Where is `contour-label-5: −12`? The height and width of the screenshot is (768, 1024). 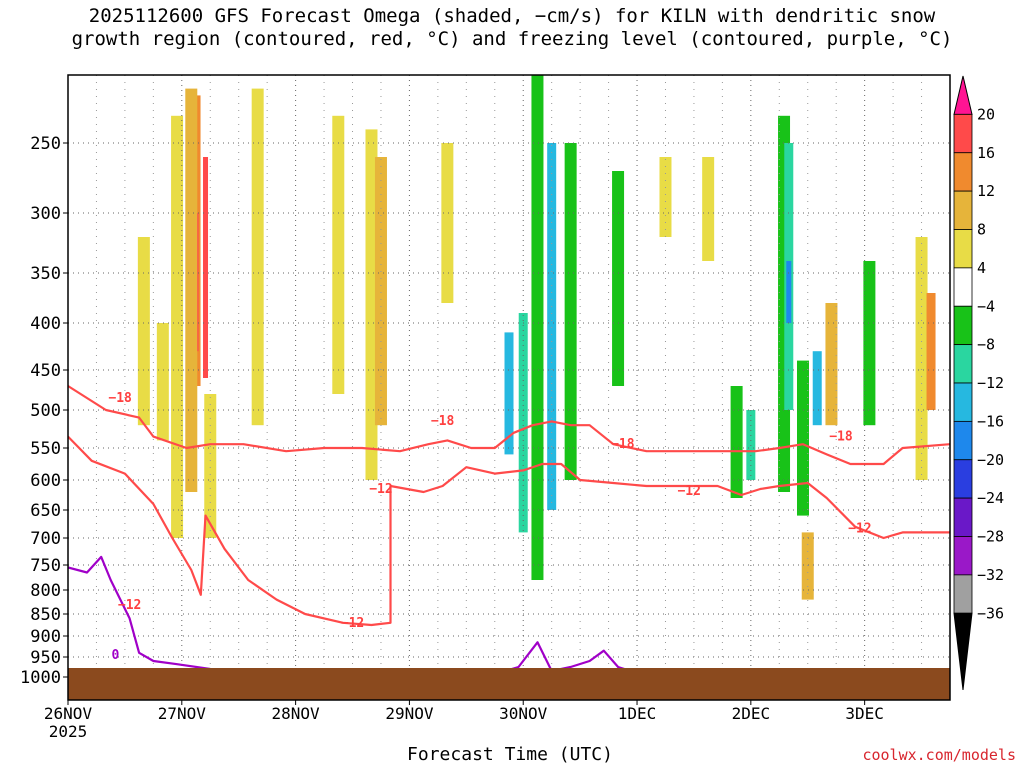 contour-label-5: −12 is located at coordinates (380, 489).